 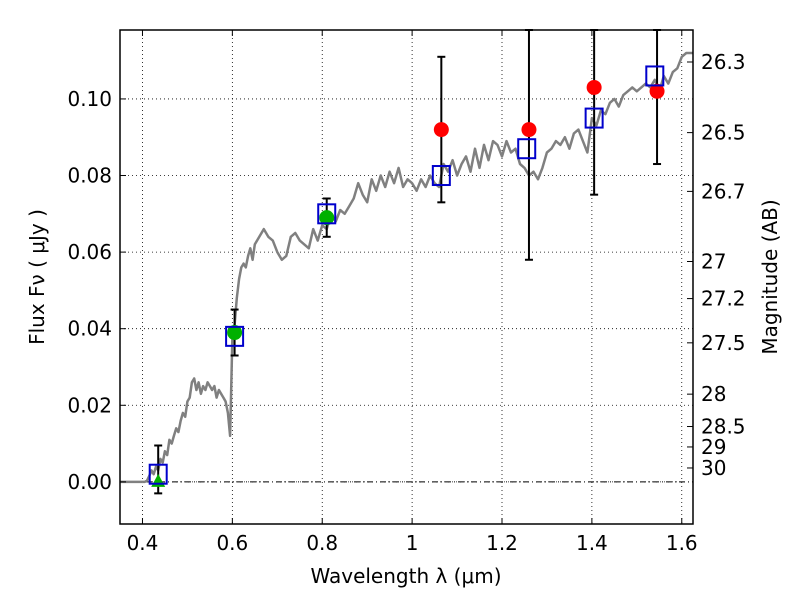 What do you see at coordinates (322, 543) in the screenshot?
I see `x-tick-label: 0.8` at bounding box center [322, 543].